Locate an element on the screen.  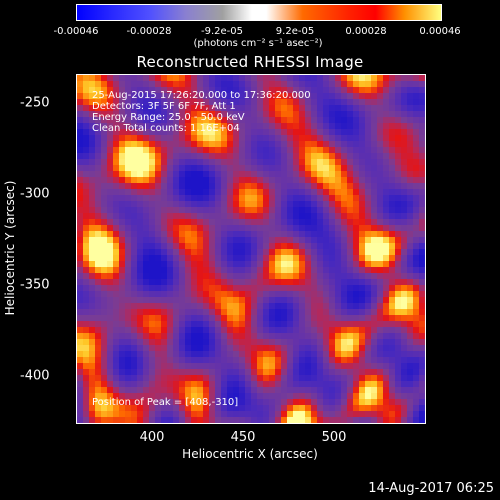
annotation-method: Clean Total counts: 1.16E+04 is located at coordinates (166, 128).